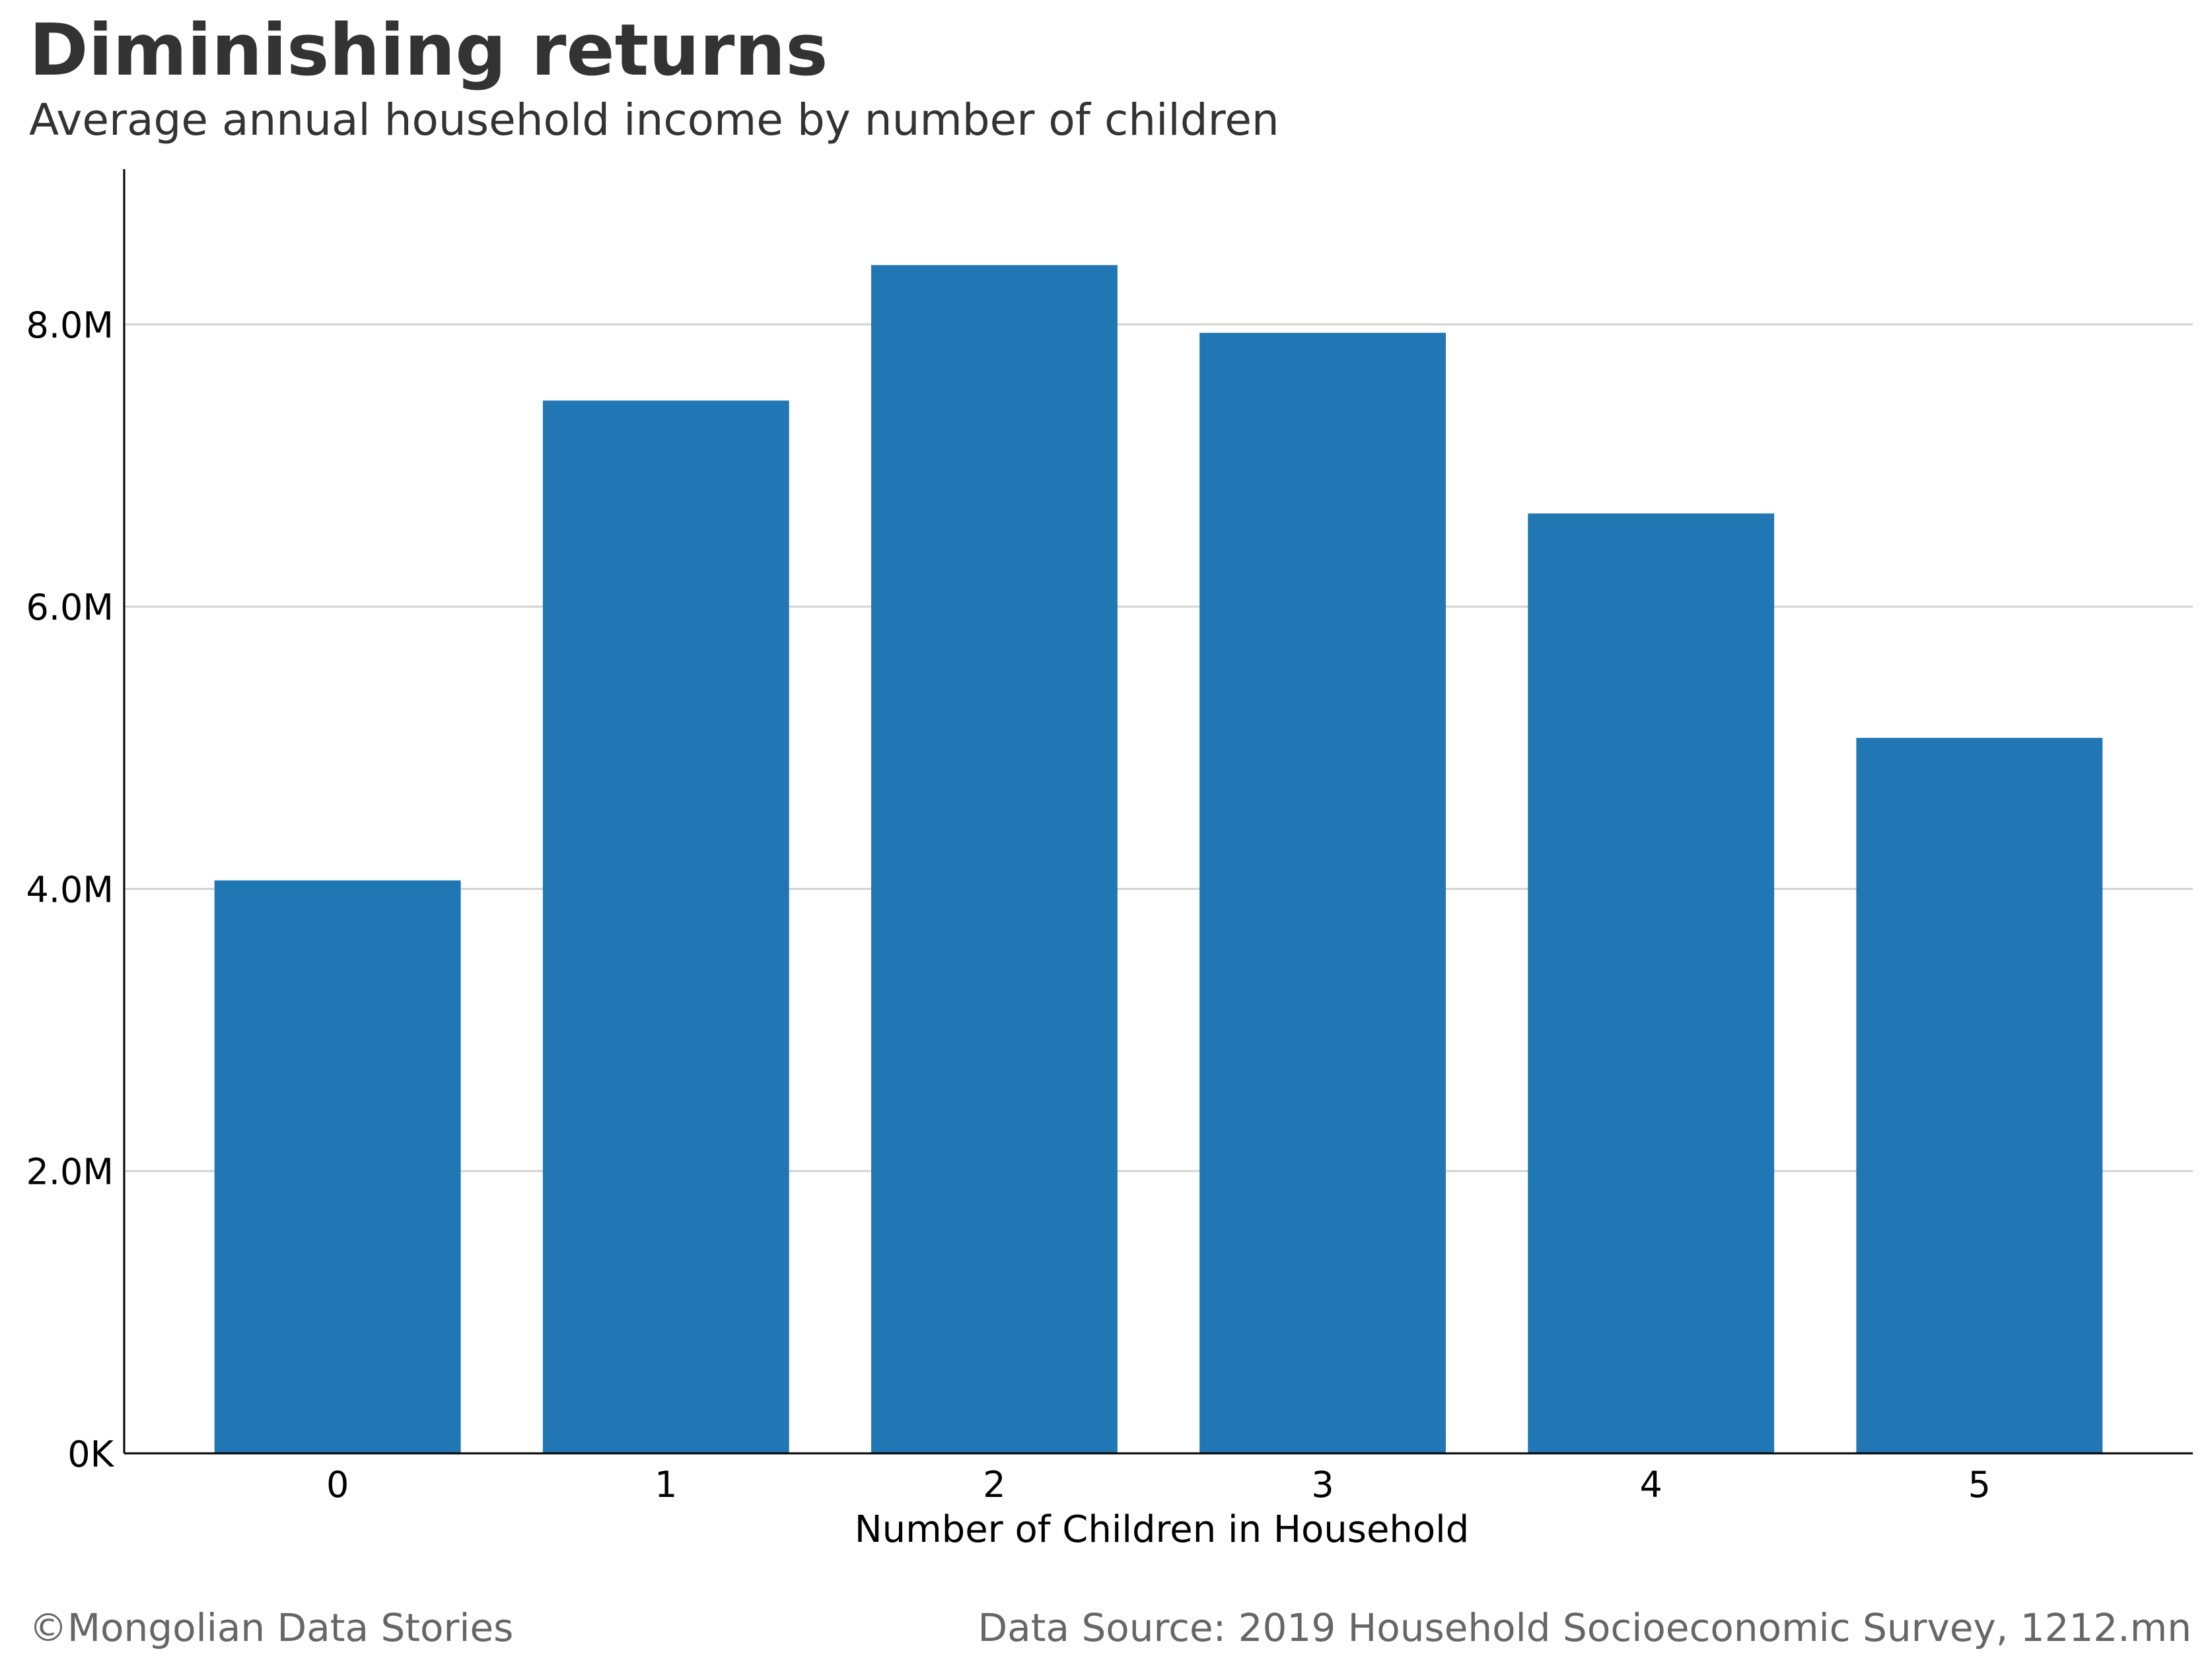 This screenshot has width=2212, height=1672. I want to click on x-axis-title: Number of Children in Household, so click(1162, 1529).